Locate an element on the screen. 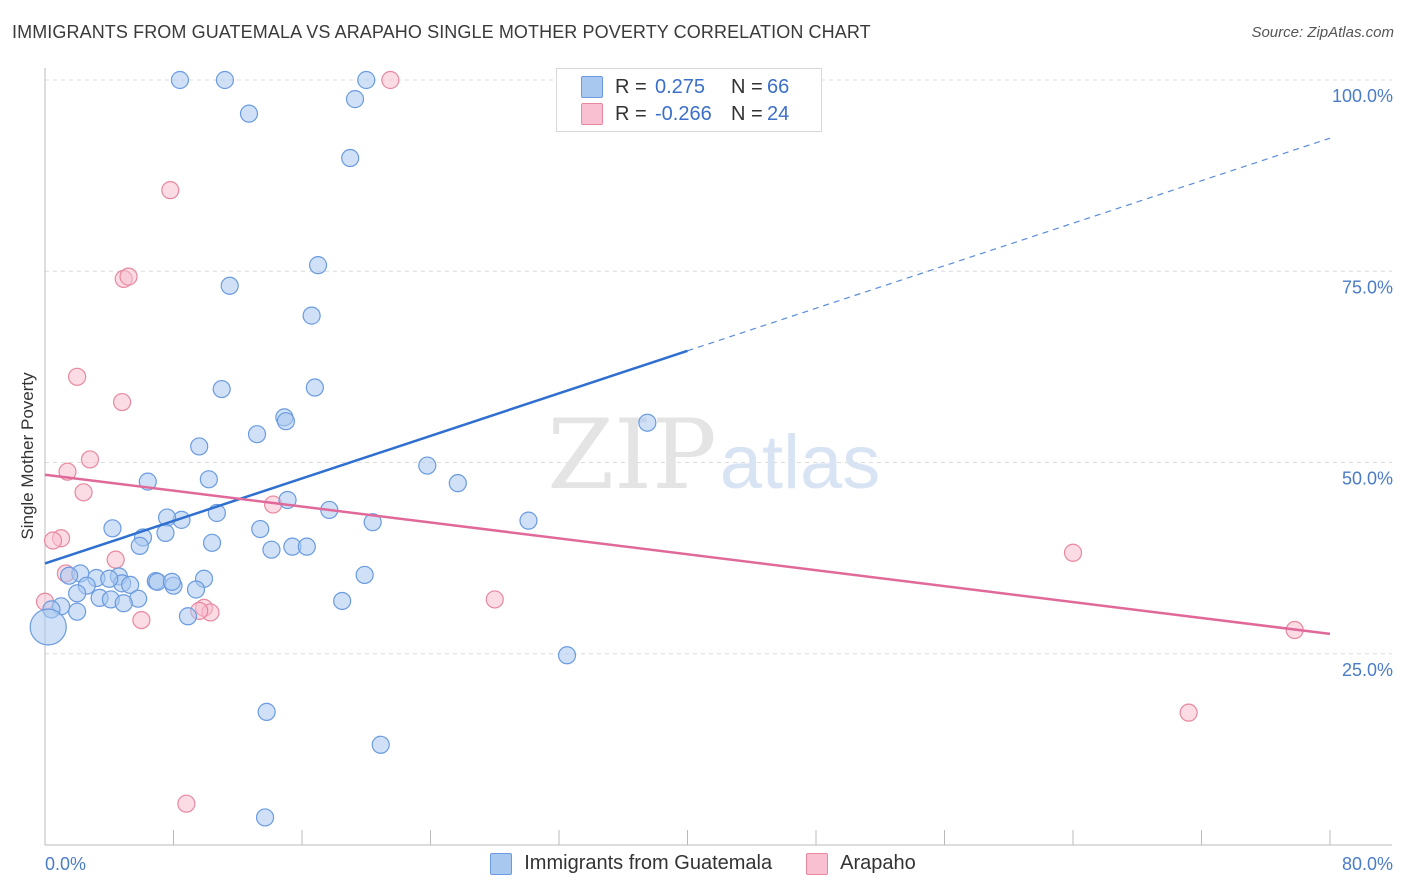  legend-item-arapaho: Arapaho is located at coordinates (861, 863).